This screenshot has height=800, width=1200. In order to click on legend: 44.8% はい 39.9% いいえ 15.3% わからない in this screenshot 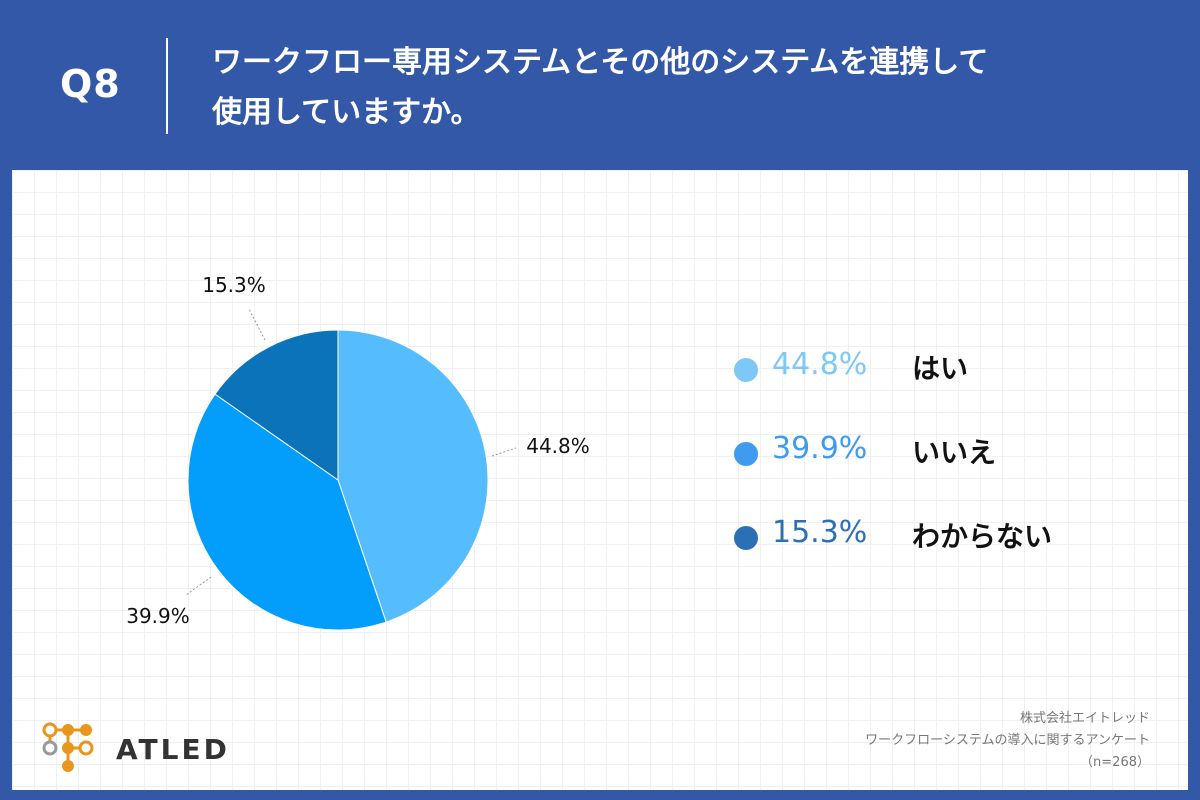, I will do `click(944, 471)`.